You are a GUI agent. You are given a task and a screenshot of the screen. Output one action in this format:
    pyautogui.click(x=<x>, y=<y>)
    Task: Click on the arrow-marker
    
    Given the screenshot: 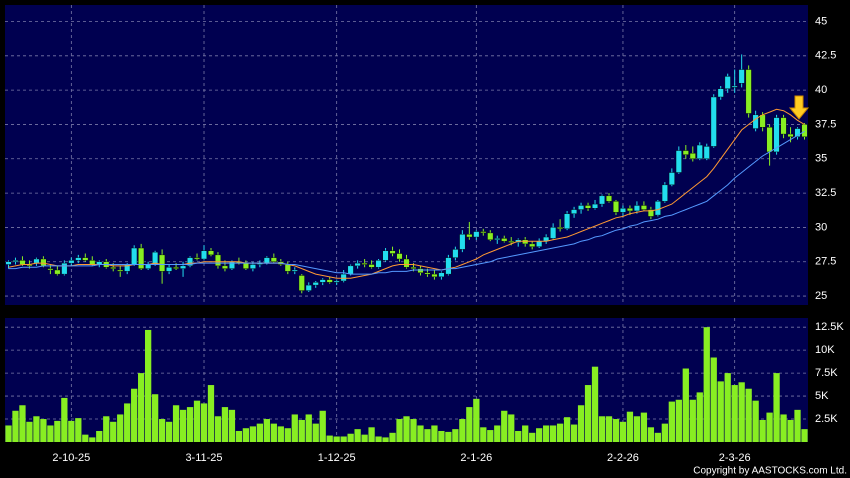 What is the action you would take?
    pyautogui.click(x=799, y=107)
    